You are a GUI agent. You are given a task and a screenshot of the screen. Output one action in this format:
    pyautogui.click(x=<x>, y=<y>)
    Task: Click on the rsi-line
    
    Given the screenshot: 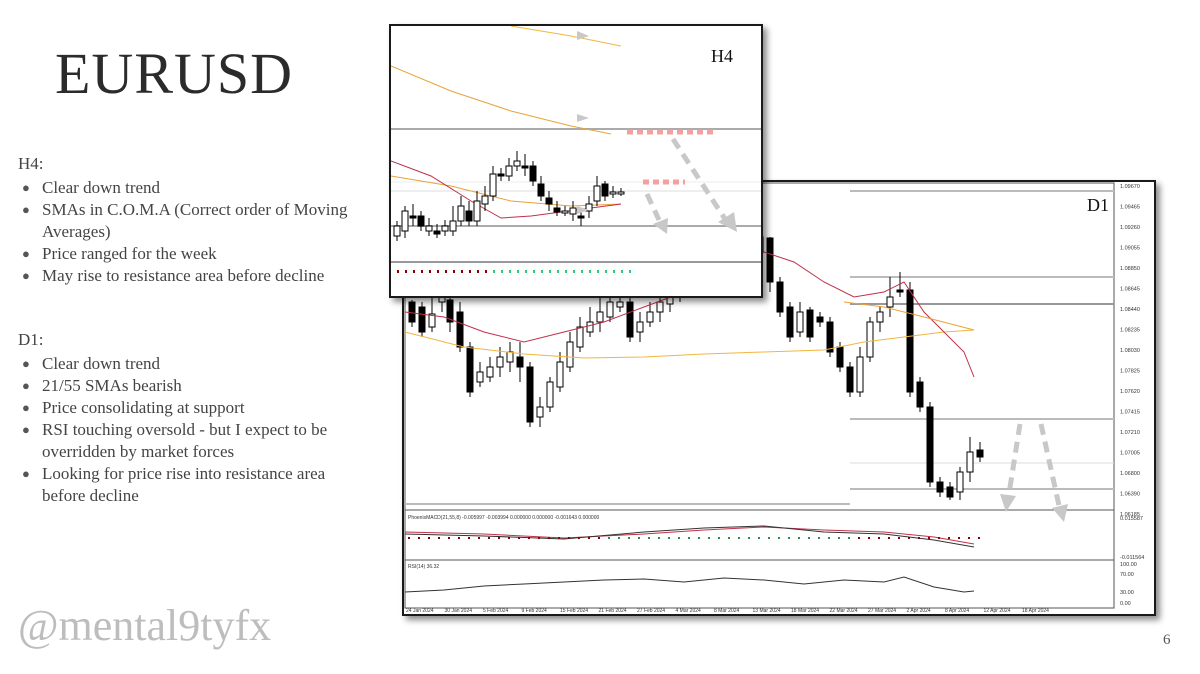 What is the action you would take?
    pyautogui.click(x=689, y=584)
    